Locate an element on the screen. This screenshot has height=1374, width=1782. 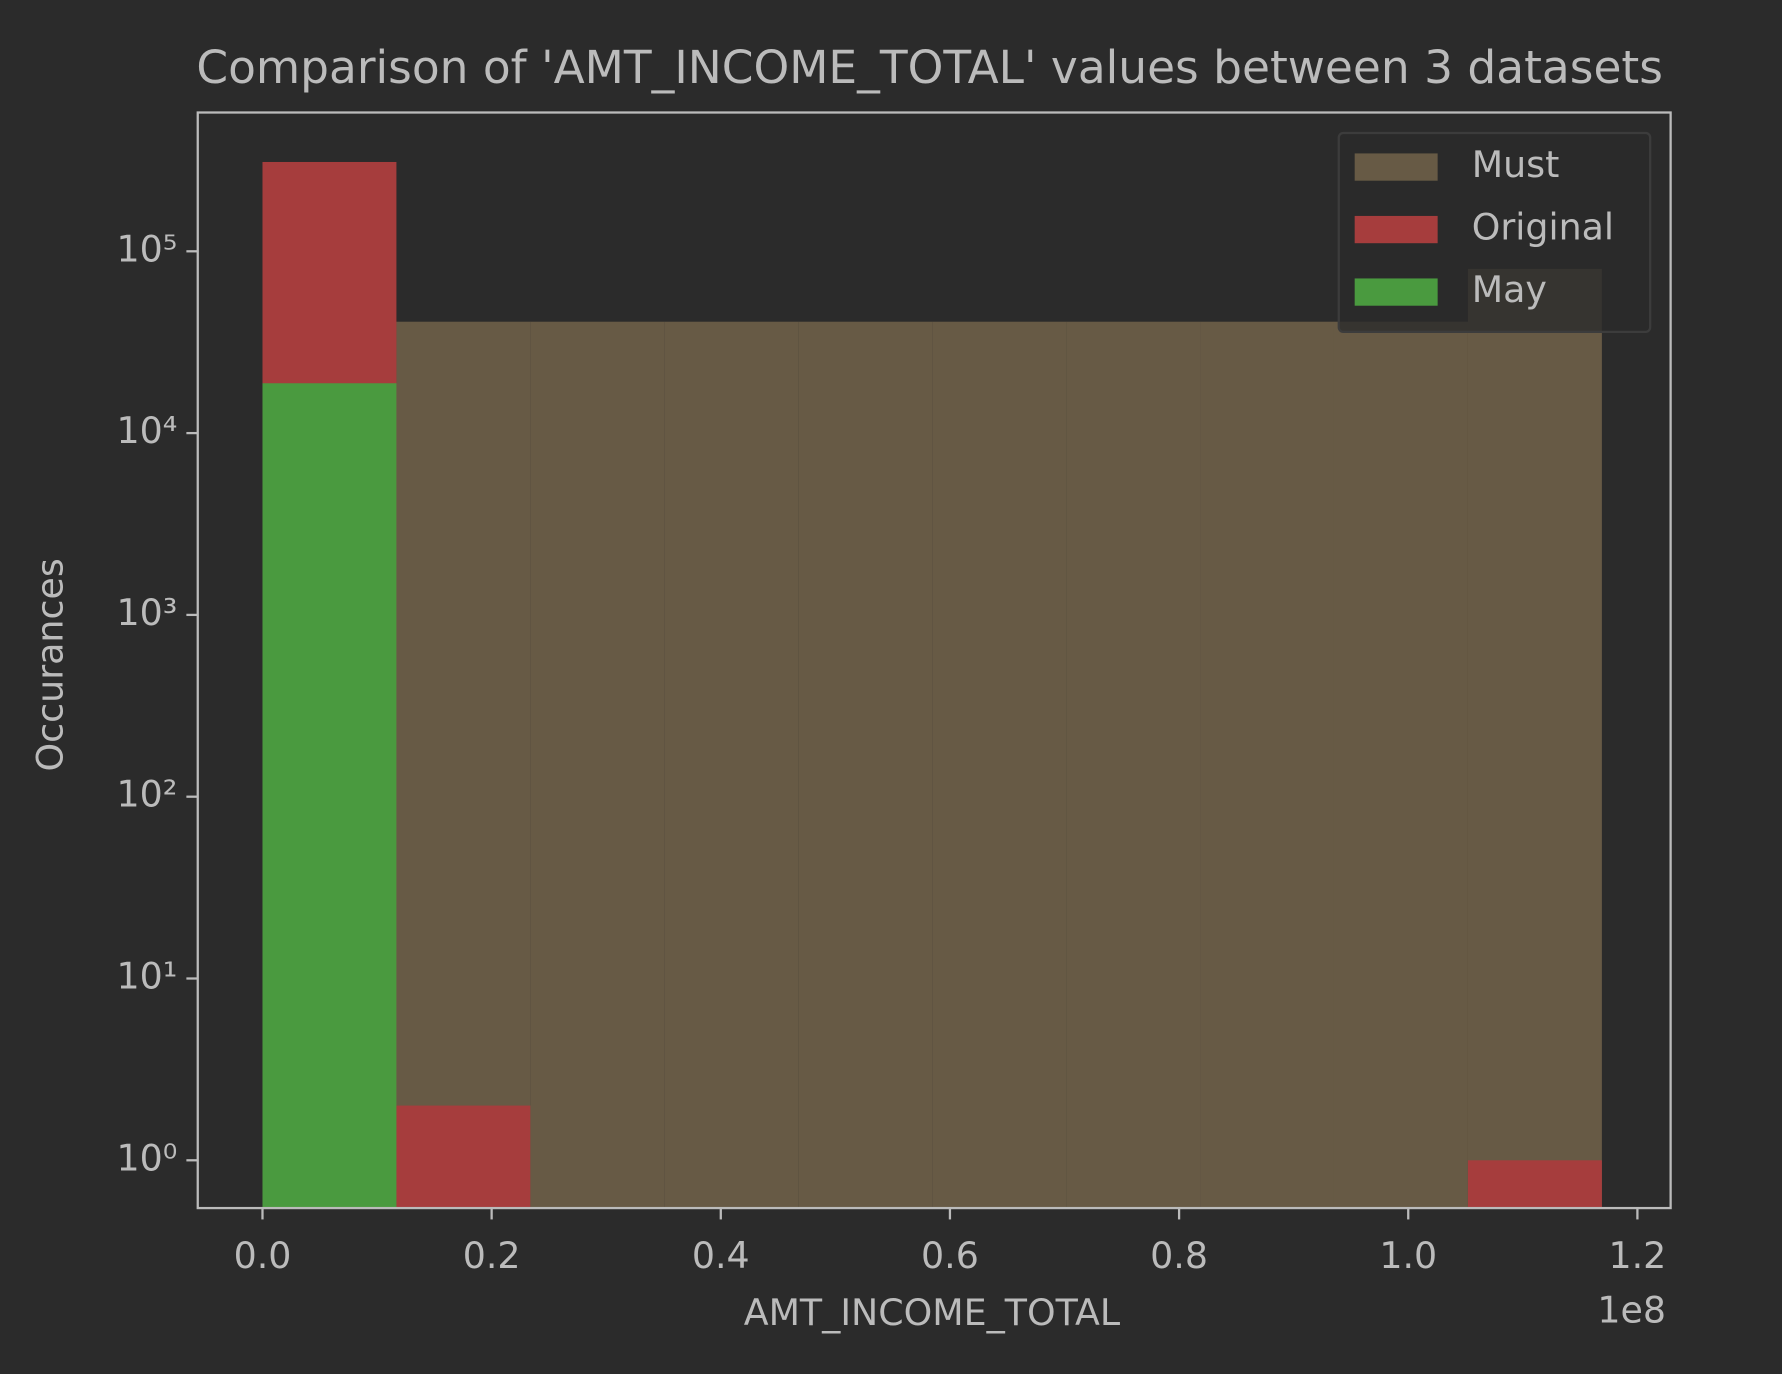
x-tick-label: 1.2 is located at coordinates (1637, 1255).